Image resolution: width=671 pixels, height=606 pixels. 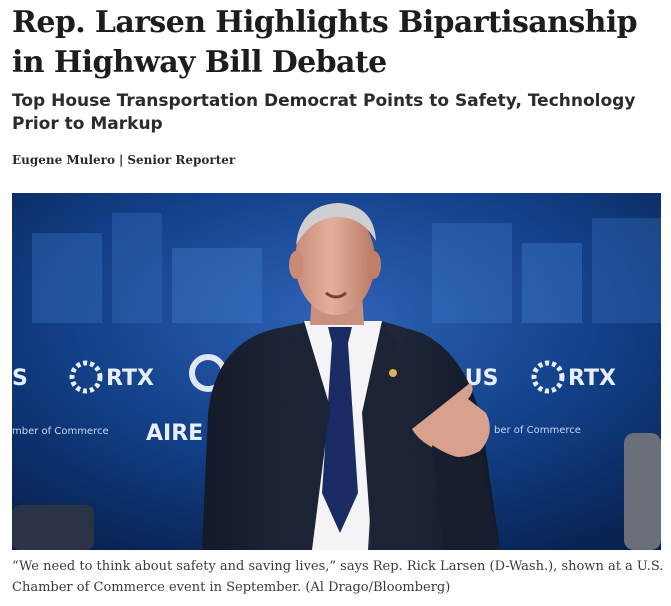 I want to click on backdrop-rtx-right: RTX, so click(x=592, y=378).